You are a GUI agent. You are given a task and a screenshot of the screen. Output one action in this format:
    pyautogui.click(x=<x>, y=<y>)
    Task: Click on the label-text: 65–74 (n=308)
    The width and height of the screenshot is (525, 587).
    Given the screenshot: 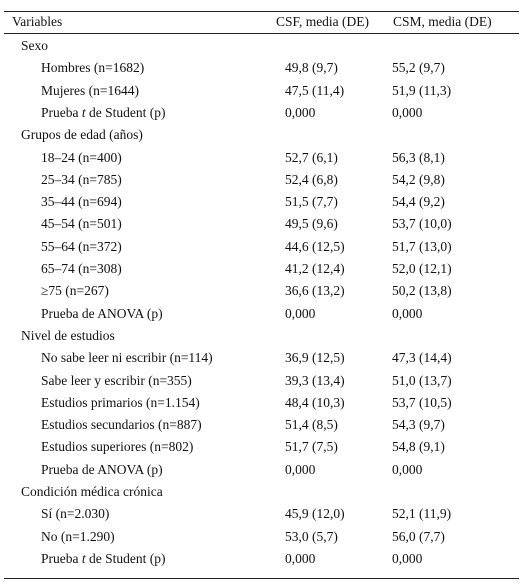 What is the action you would take?
    pyautogui.click(x=81, y=268)
    